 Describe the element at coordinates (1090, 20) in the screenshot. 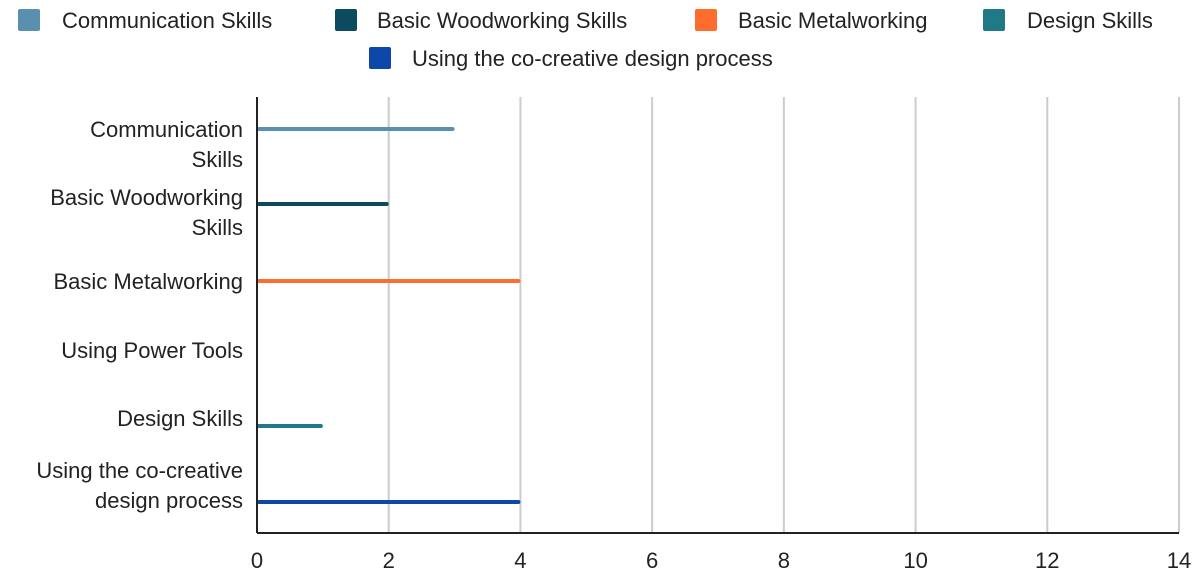

I see `legend-label: Design Skills` at that location.